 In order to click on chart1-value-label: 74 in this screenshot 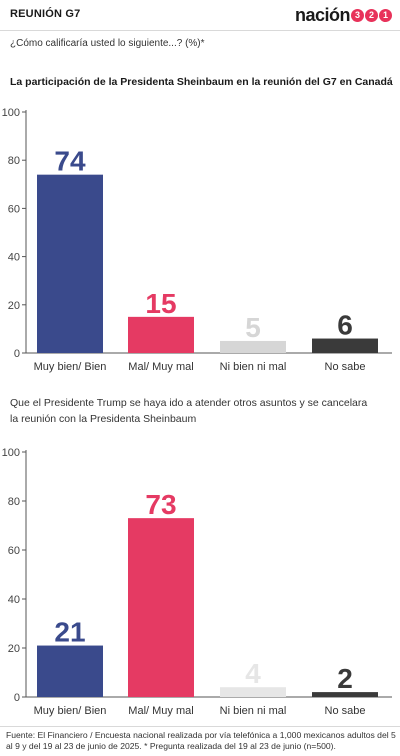, I will do `click(70, 161)`.